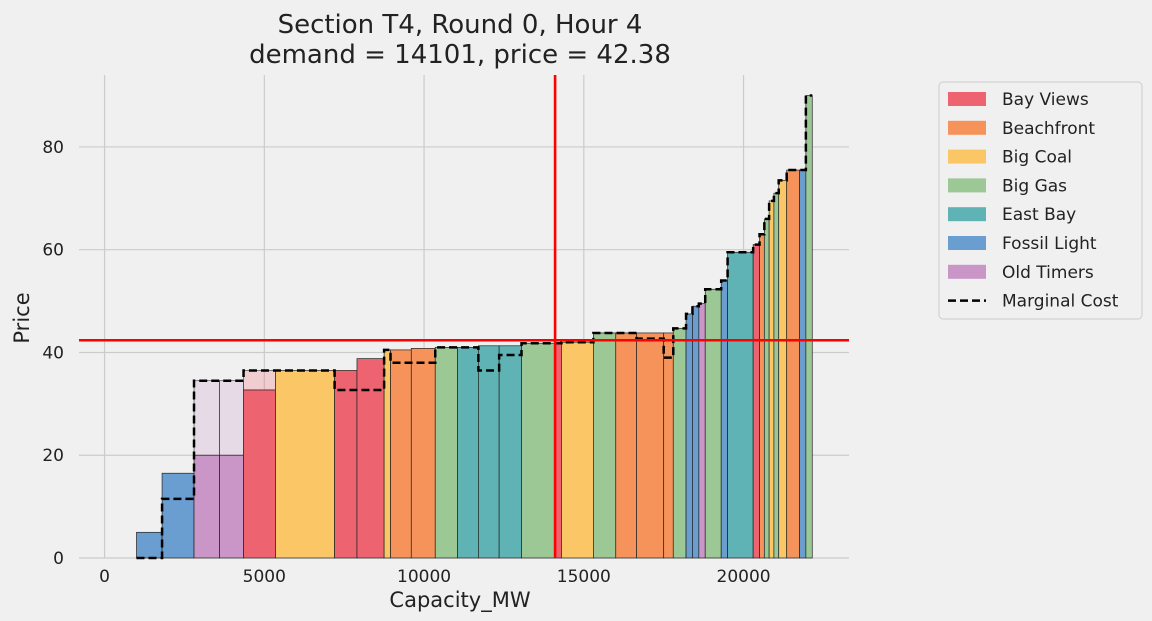  Describe the element at coordinates (58, 559) in the screenshot. I see `y-tick-label: 0` at that location.